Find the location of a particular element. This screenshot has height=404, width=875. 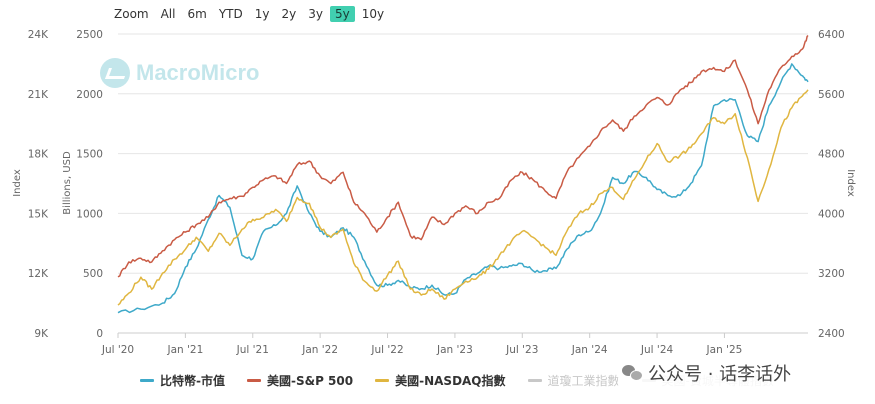

zoom-toolbar: Zoom All 6m YTD 1y 2y 3y 5y 10y is located at coordinates (250, 14).